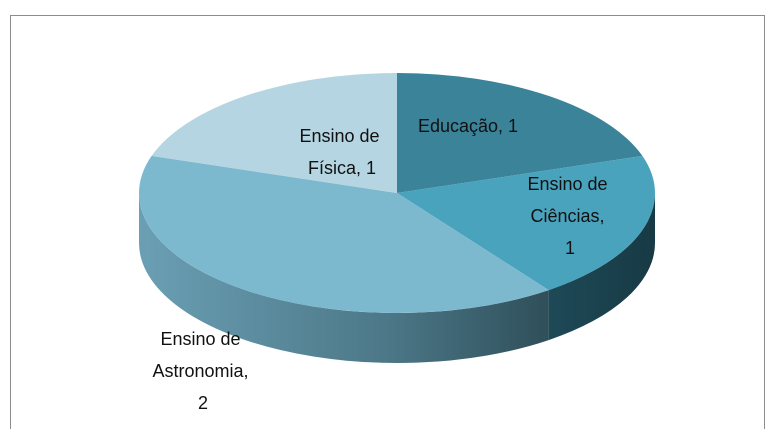 This screenshot has width=771, height=429. Describe the element at coordinates (341, 152) in the screenshot. I see `data-label: Ensino de Física, 1` at that location.